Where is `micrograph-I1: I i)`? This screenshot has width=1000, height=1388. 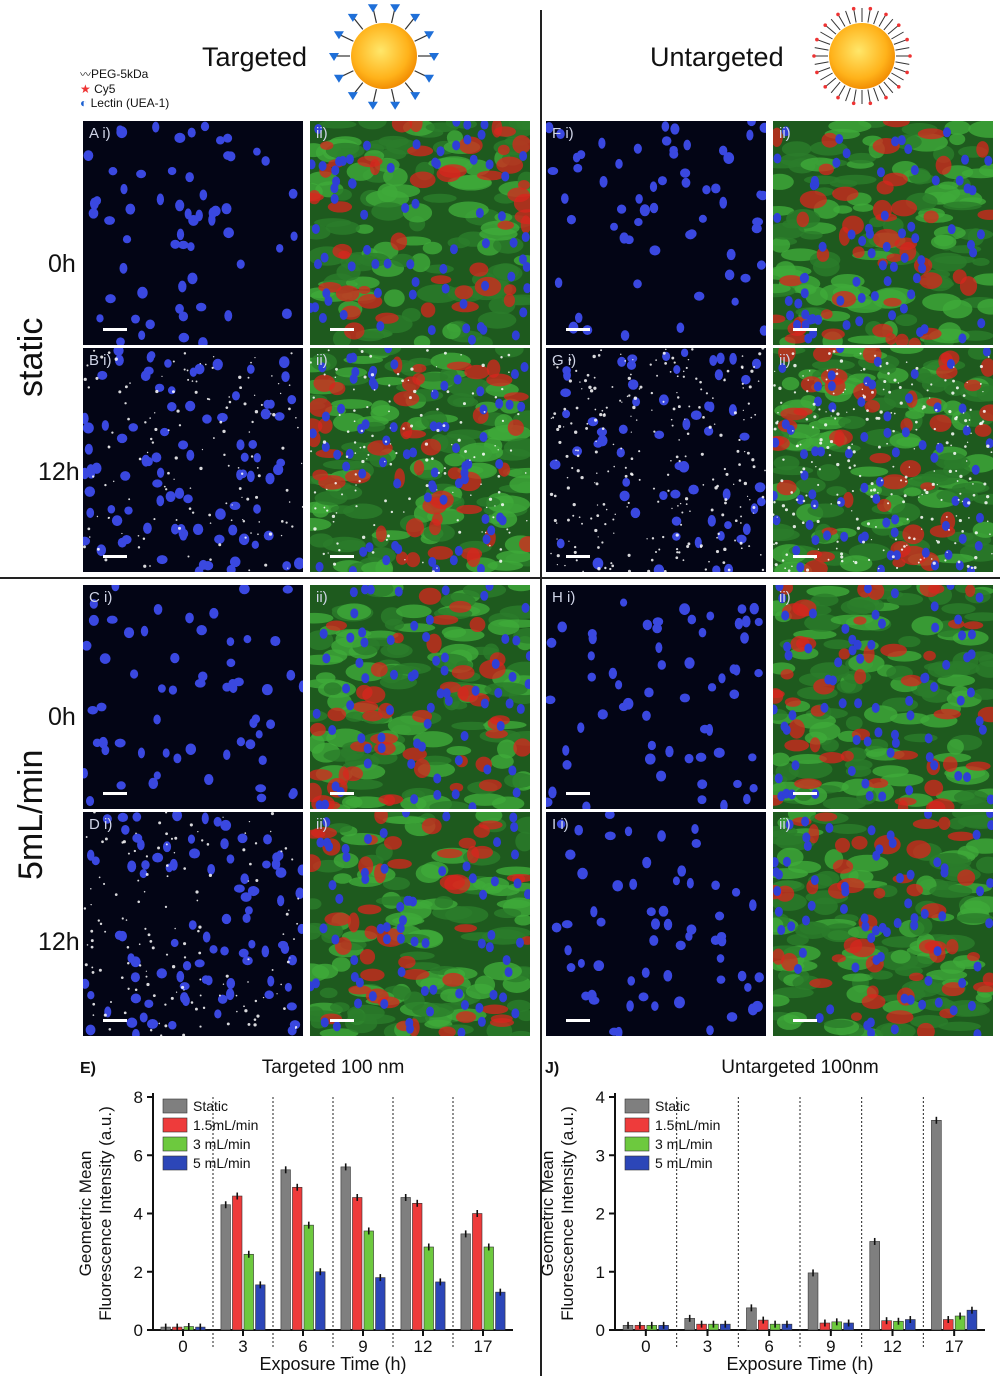 micrograph-I1: I i) is located at coordinates (656, 924).